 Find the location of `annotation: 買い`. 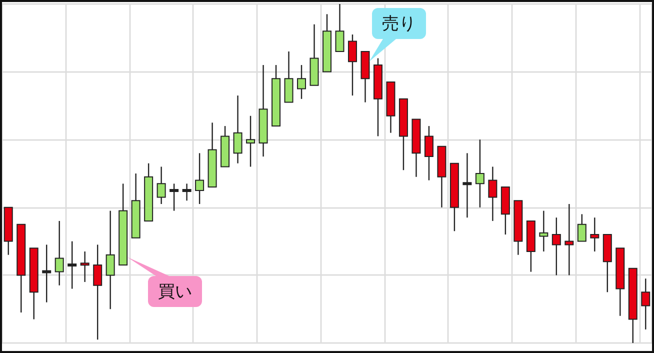

annotation: 買い is located at coordinates (175, 291).